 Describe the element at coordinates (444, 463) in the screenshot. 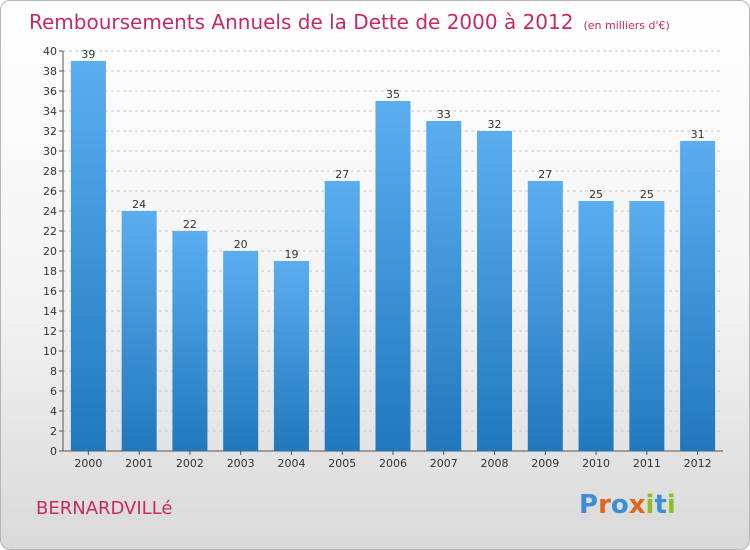

I see `x-tick-label: 2007` at that location.